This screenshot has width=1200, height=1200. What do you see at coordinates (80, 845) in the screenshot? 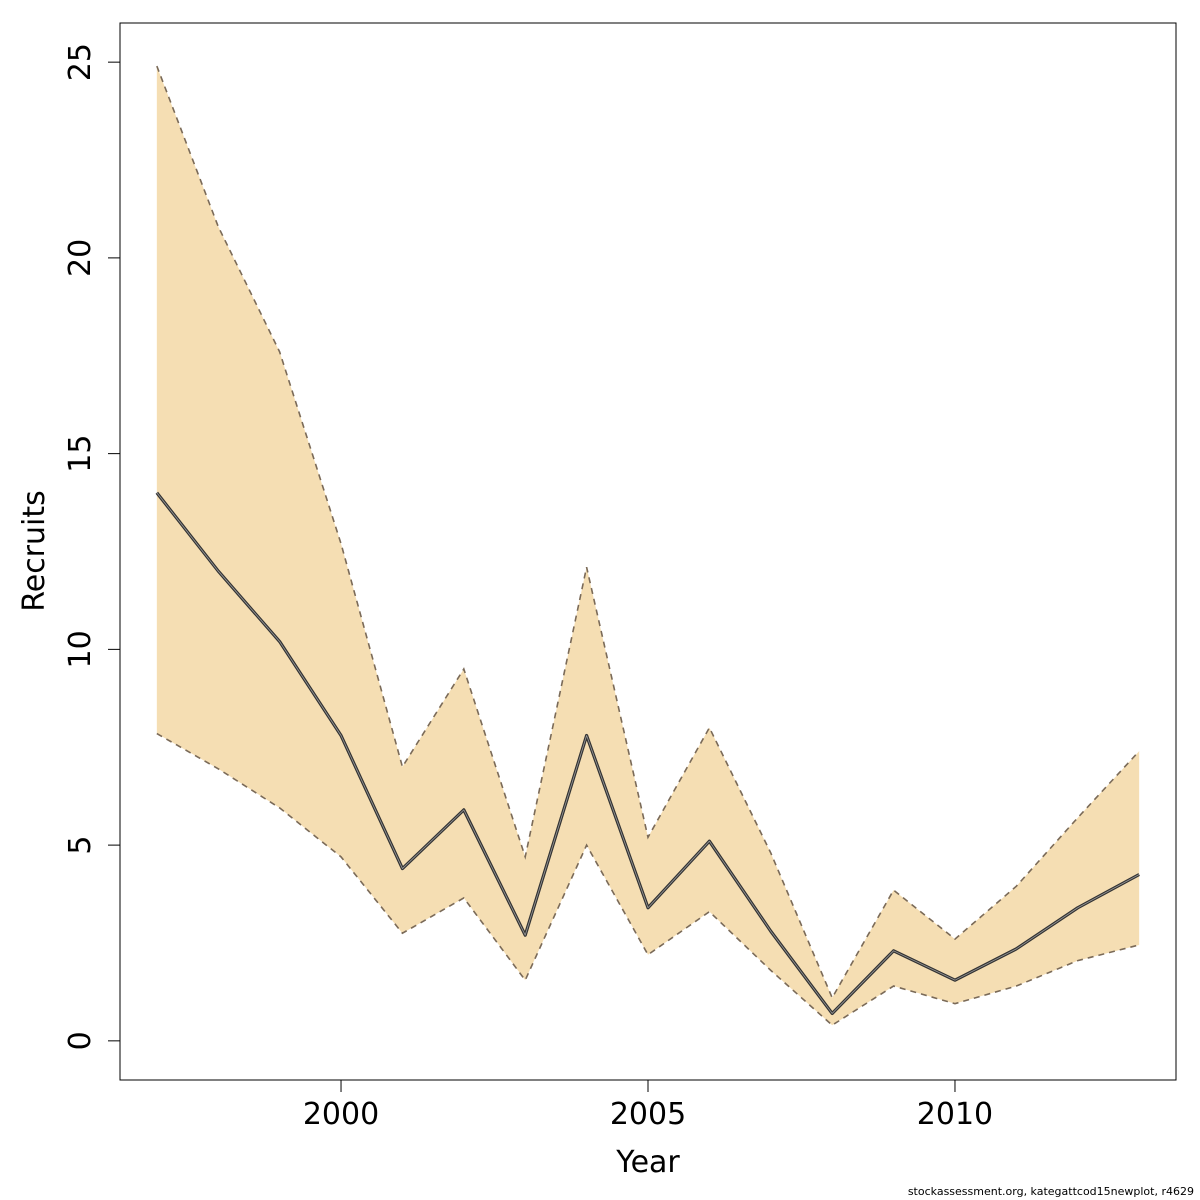
I see `y-tick-label: 5` at bounding box center [80, 845].